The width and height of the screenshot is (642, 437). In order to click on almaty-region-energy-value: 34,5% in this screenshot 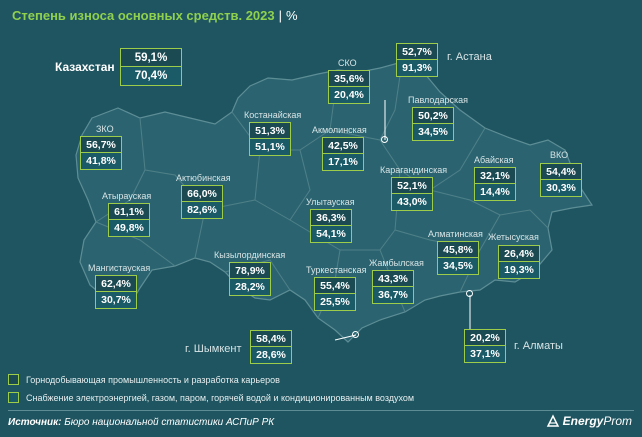, I will do `click(458, 266)`.